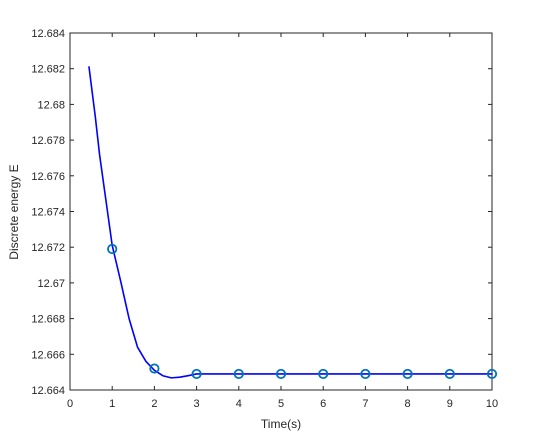  Describe the element at coordinates (197, 404) in the screenshot. I see `x-tick-label: 3` at that location.